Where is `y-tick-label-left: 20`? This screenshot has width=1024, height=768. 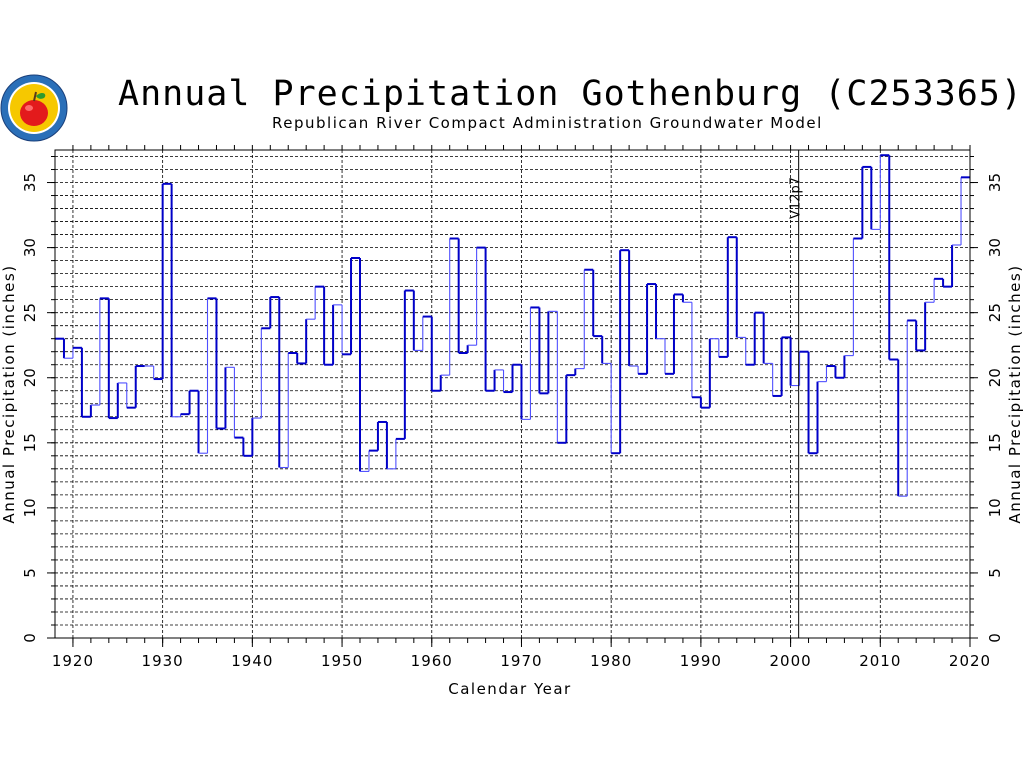 y-tick-label-left: 20 is located at coordinates (30, 377).